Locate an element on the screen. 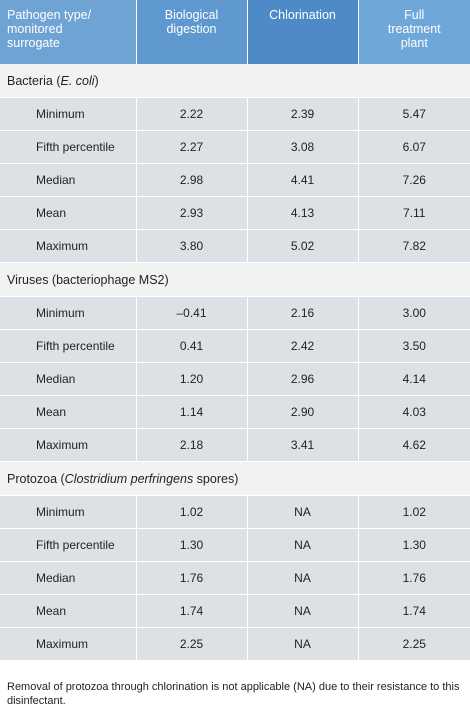 This screenshot has height=711, width=470. biological-digestion-value: 2.93 is located at coordinates (192, 213).